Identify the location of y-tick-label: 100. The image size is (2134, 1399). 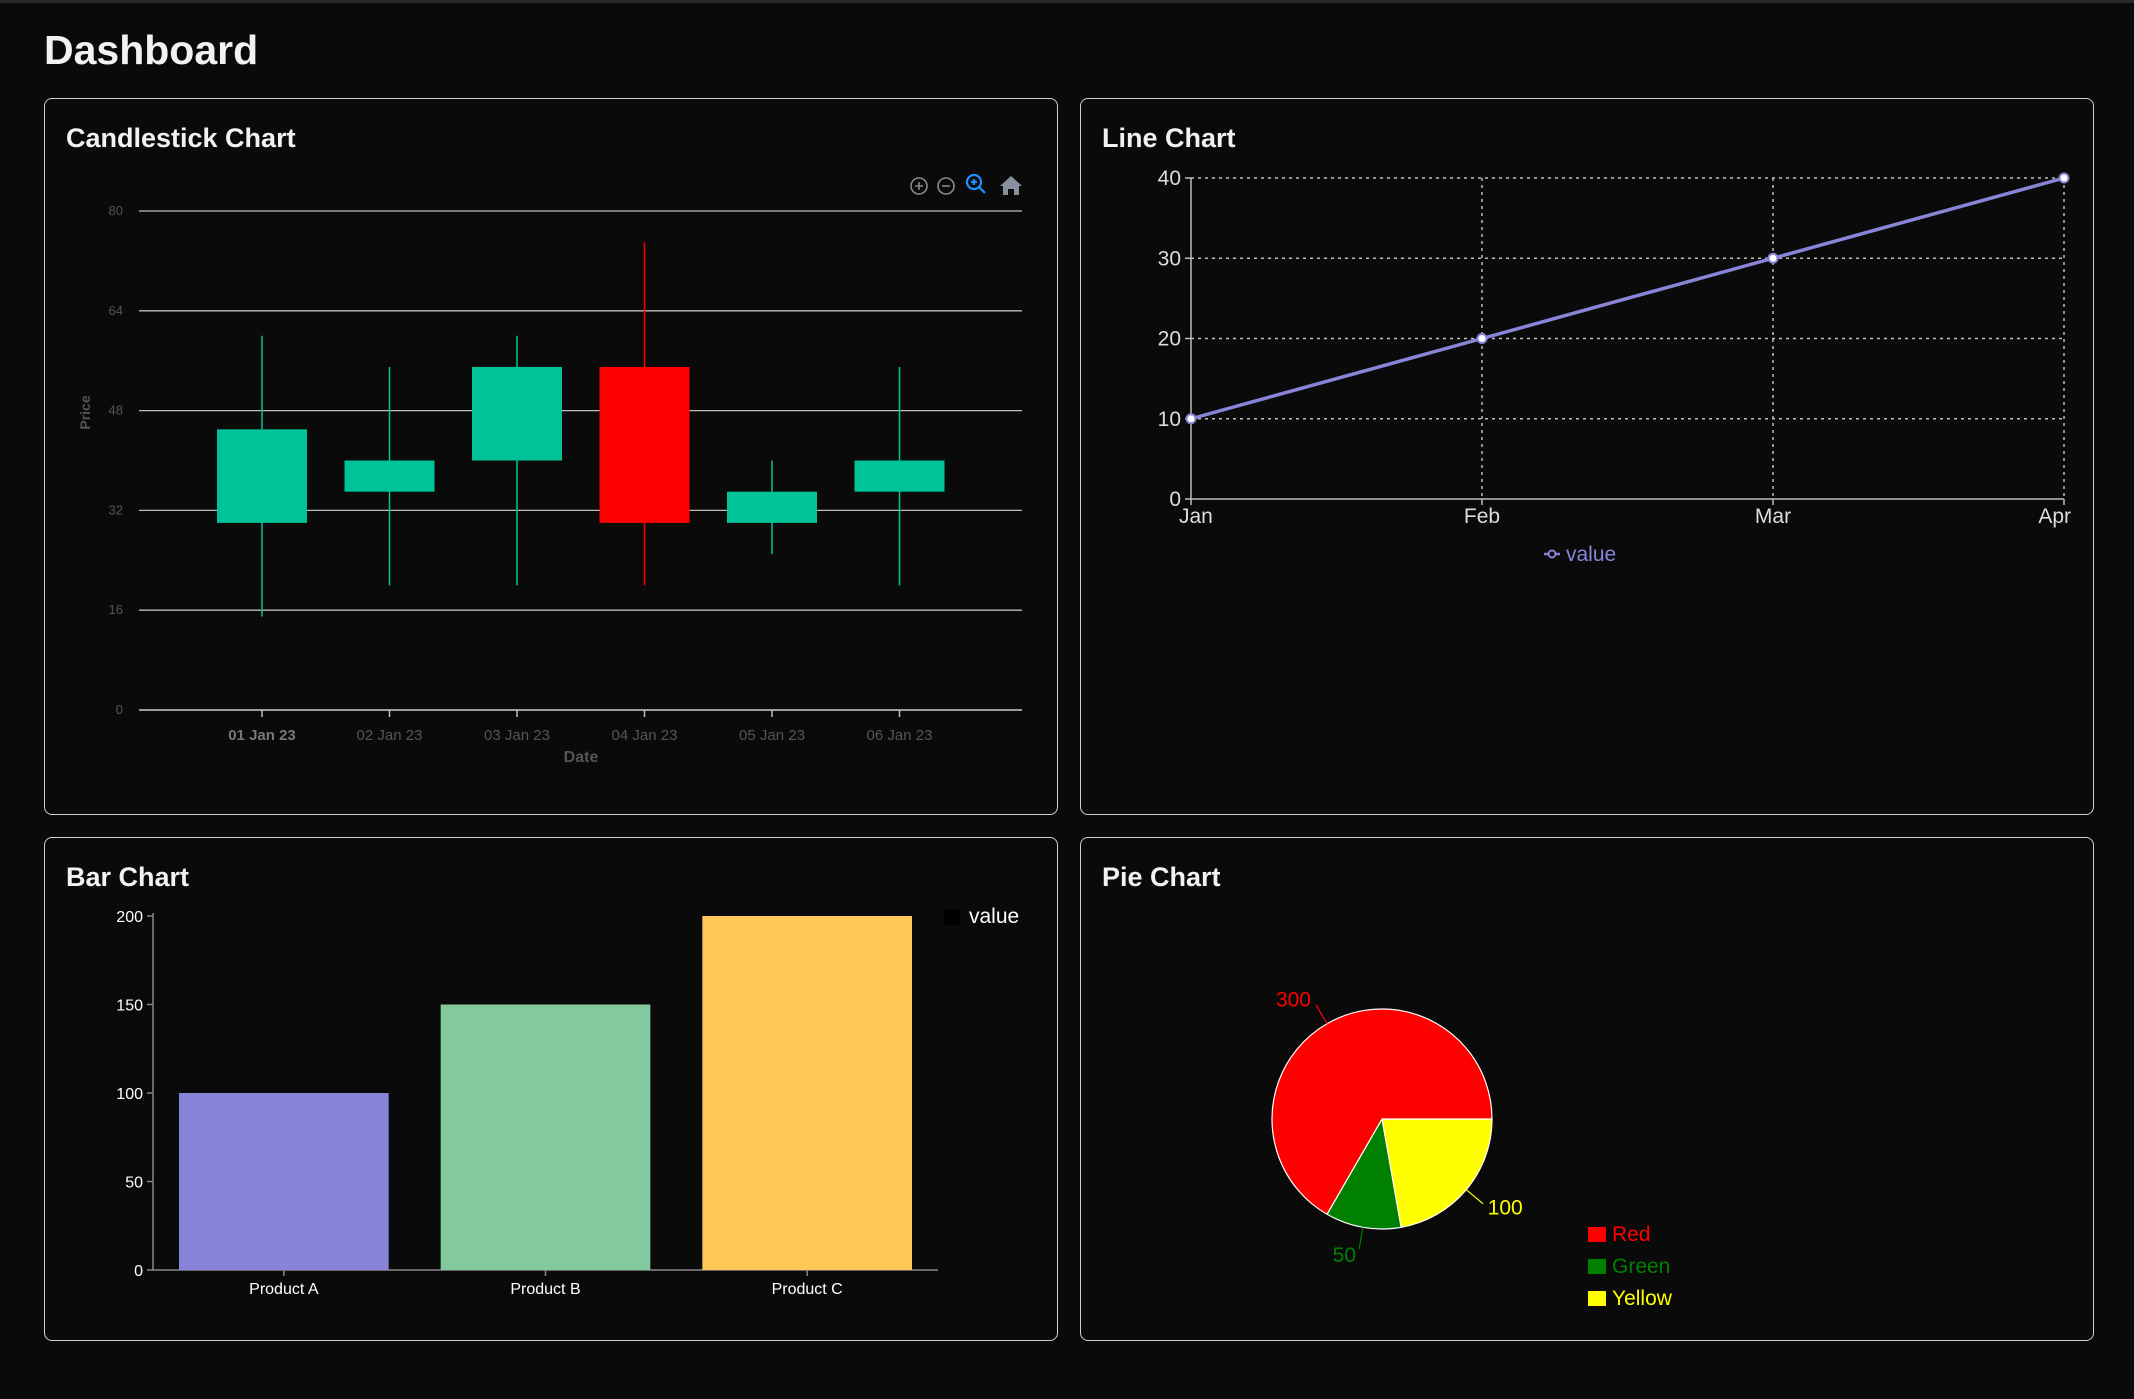
(129, 1094).